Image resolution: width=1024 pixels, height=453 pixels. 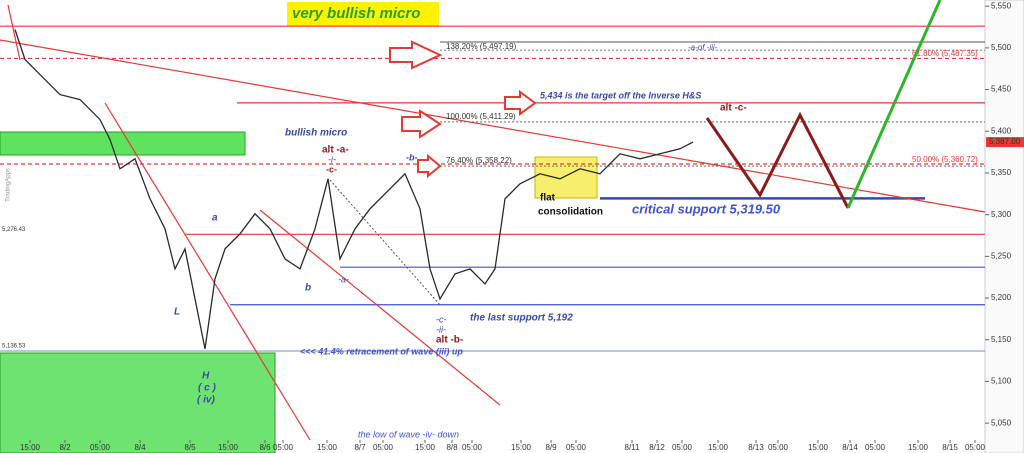 I want to click on x-tick-label: 8/4, so click(x=140, y=447).